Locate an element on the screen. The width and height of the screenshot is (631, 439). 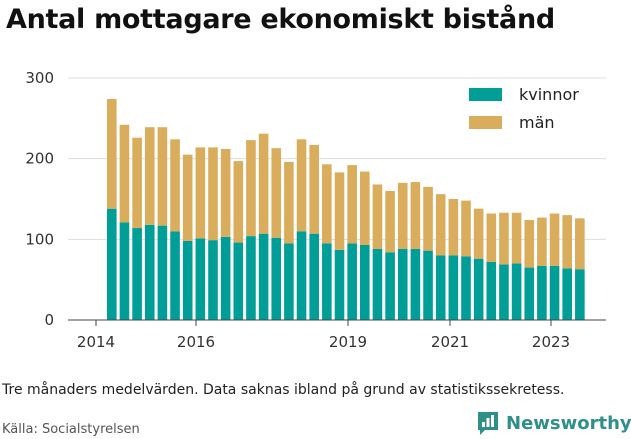
legend-label: kvinnor is located at coordinates (549, 94).